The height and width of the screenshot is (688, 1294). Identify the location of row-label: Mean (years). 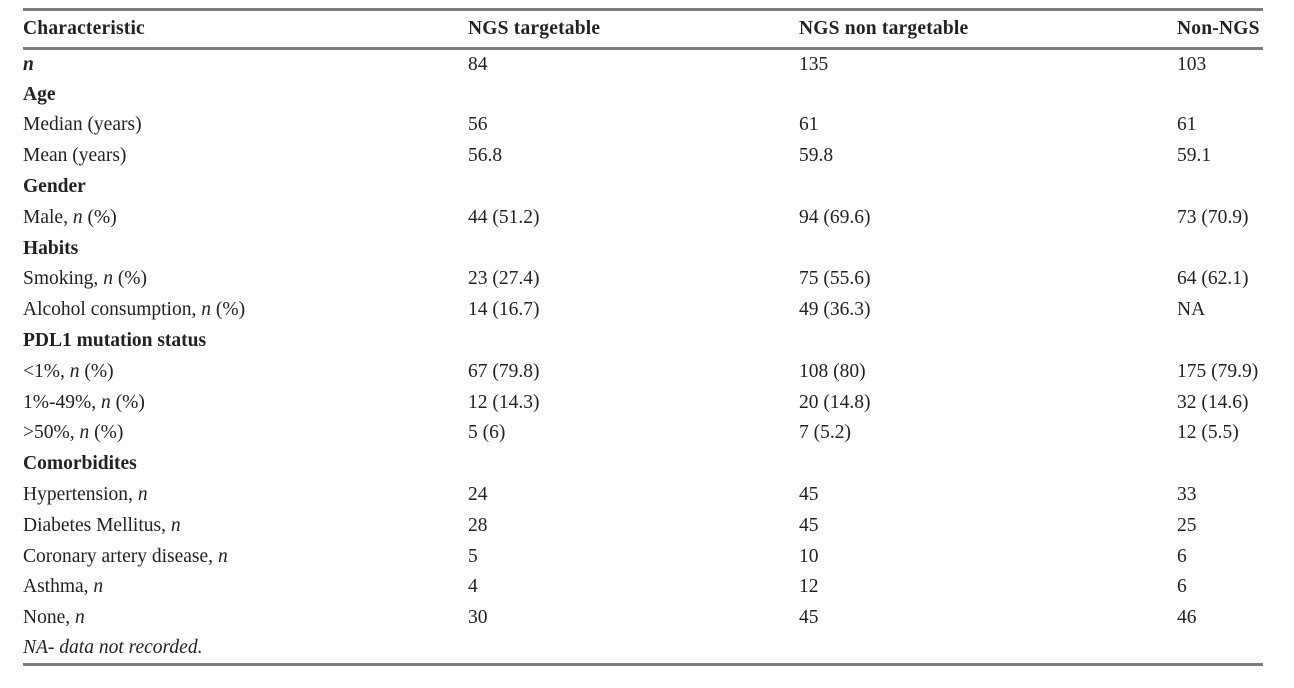
(75, 156).